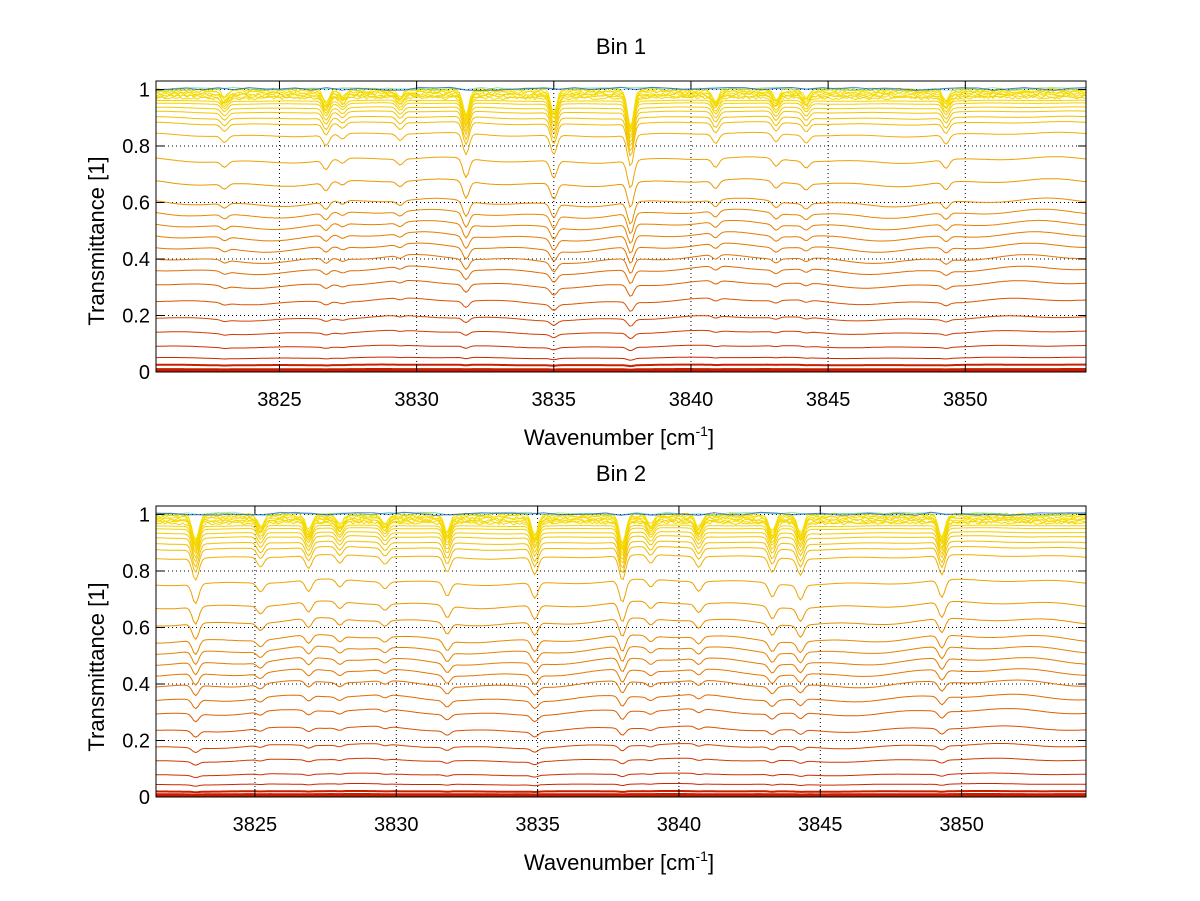 The image size is (1200, 901). I want to click on chart-title: Bin 2, so click(621, 473).